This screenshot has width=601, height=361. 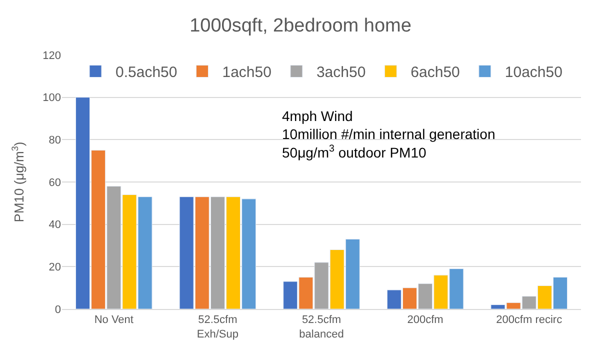 I want to click on y-tick-label: 40, so click(x=54, y=225).